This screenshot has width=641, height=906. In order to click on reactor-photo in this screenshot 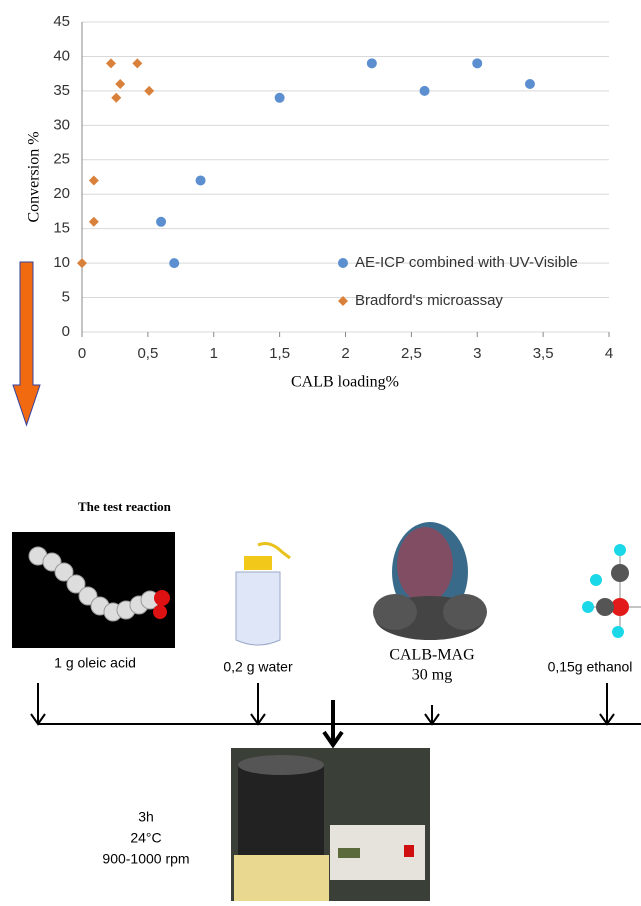, I will do `click(330, 824)`.